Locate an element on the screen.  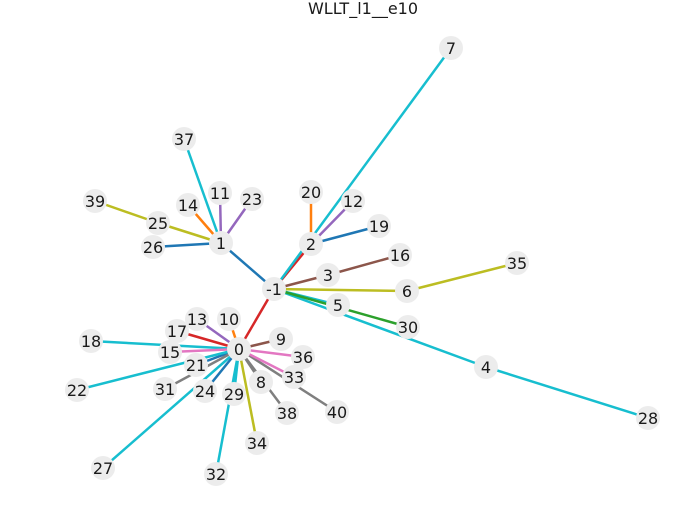
node-30: 30 is located at coordinates (408, 327).